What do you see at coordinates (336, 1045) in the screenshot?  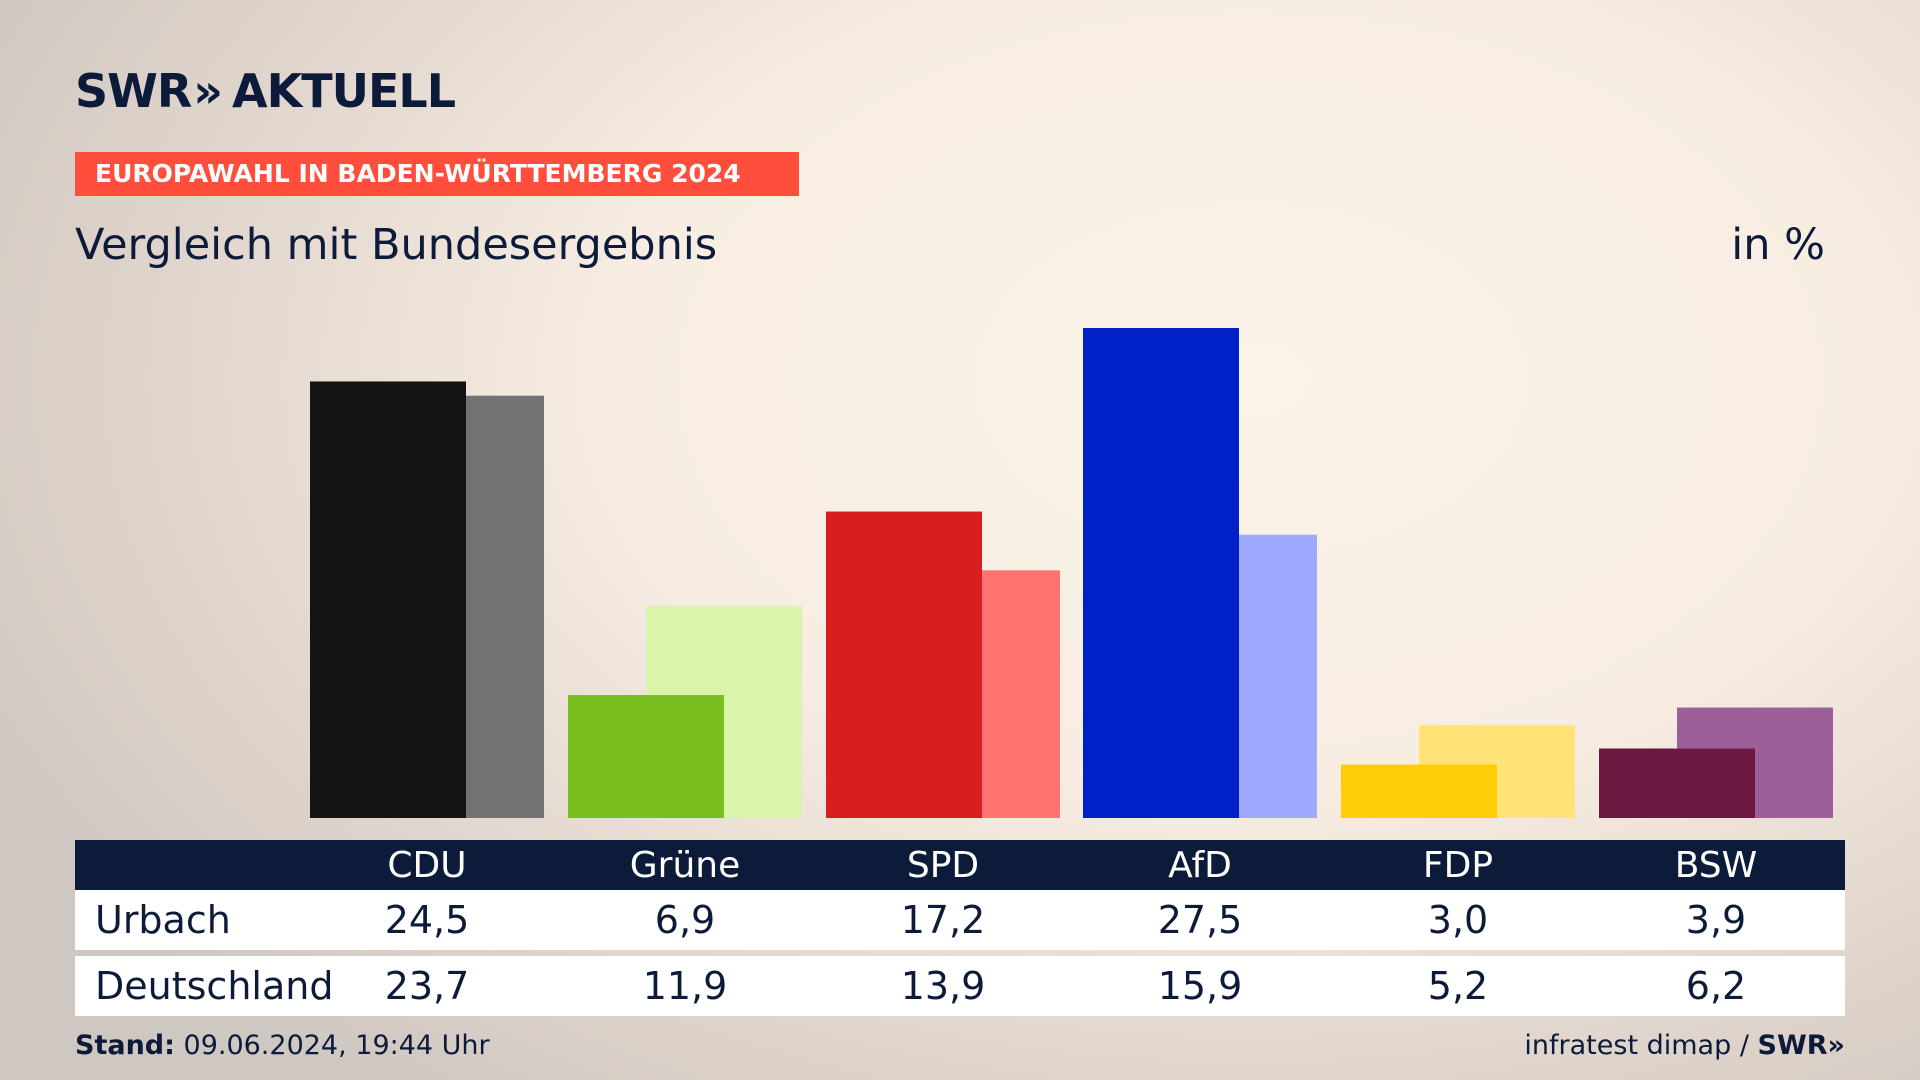 I see `stand-value: 09.06.2024, 19:44 Uhr` at bounding box center [336, 1045].